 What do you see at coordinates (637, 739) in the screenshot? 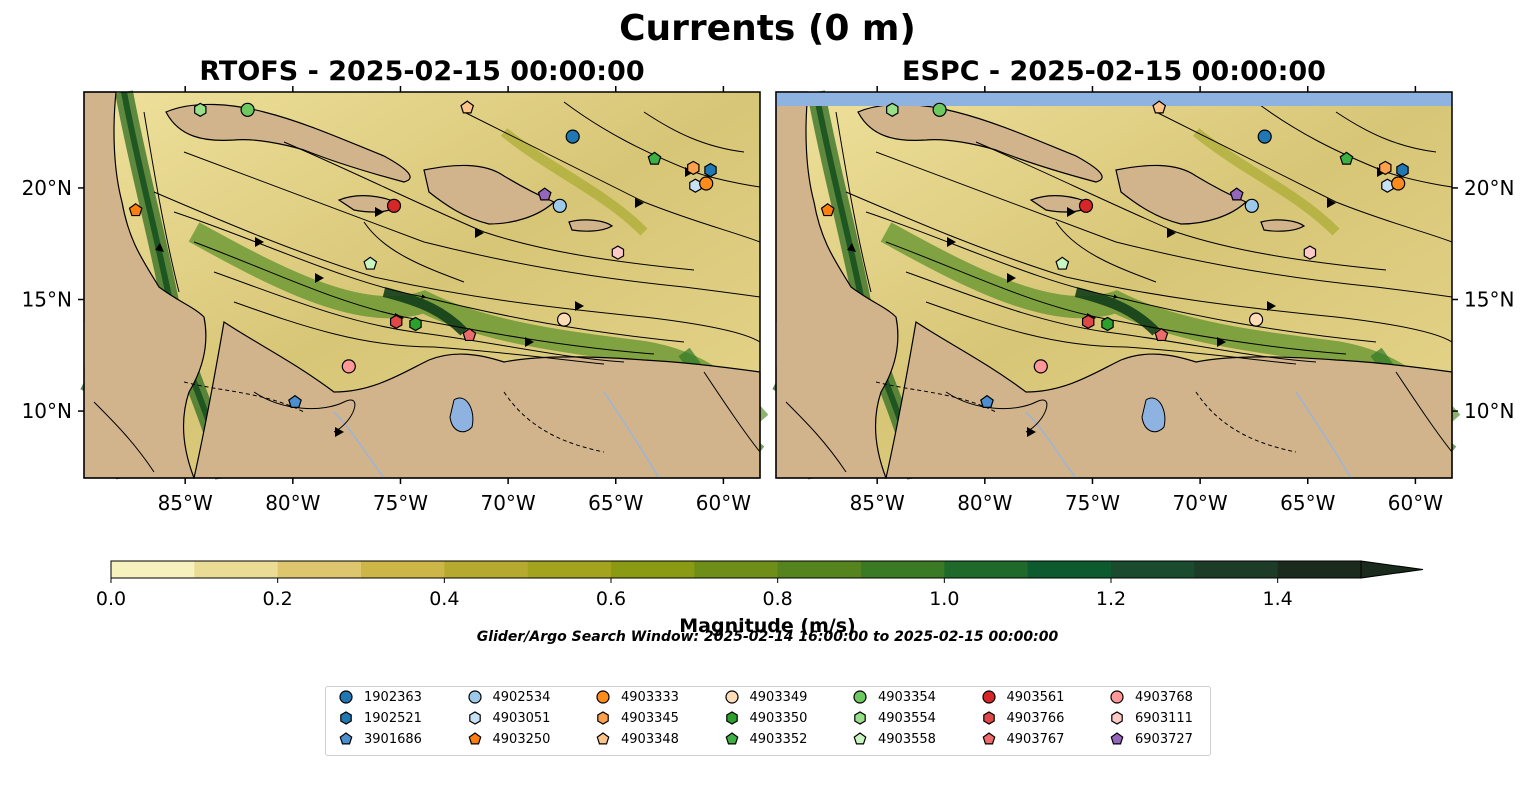
I see `legend-item-4903348: 4903348` at bounding box center [637, 739].